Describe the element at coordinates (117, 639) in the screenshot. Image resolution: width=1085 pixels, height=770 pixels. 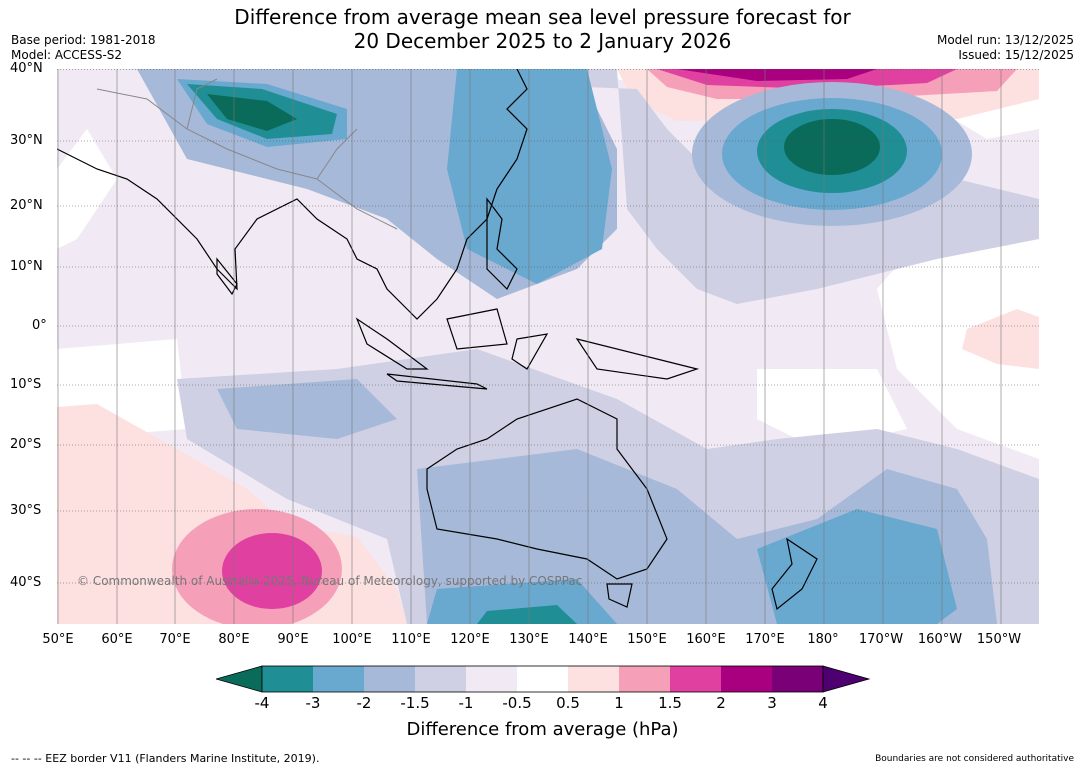
I see `lon-label: 60°E` at that location.